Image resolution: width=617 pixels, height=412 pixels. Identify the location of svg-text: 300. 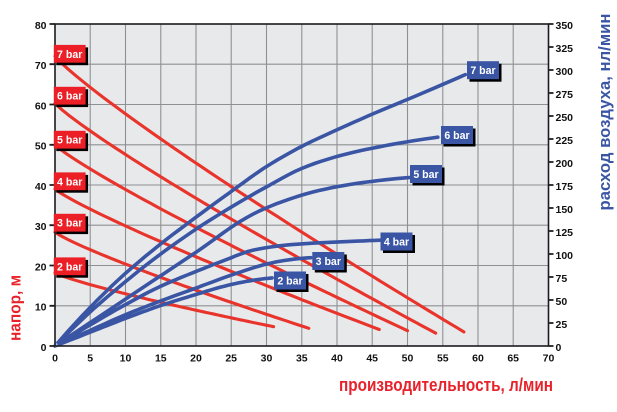
(565, 72).